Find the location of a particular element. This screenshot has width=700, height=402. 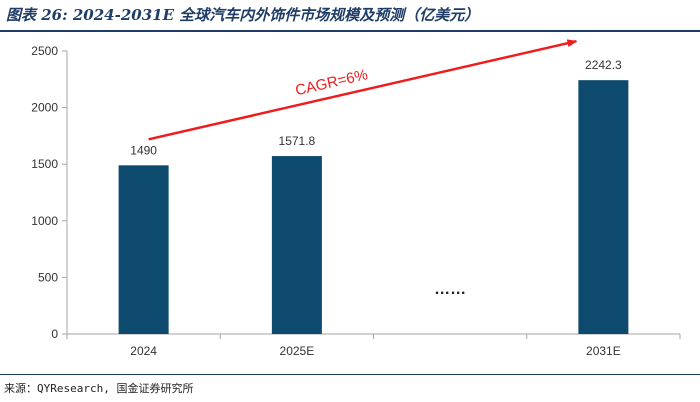

data-label: 1490 is located at coordinates (143, 150).